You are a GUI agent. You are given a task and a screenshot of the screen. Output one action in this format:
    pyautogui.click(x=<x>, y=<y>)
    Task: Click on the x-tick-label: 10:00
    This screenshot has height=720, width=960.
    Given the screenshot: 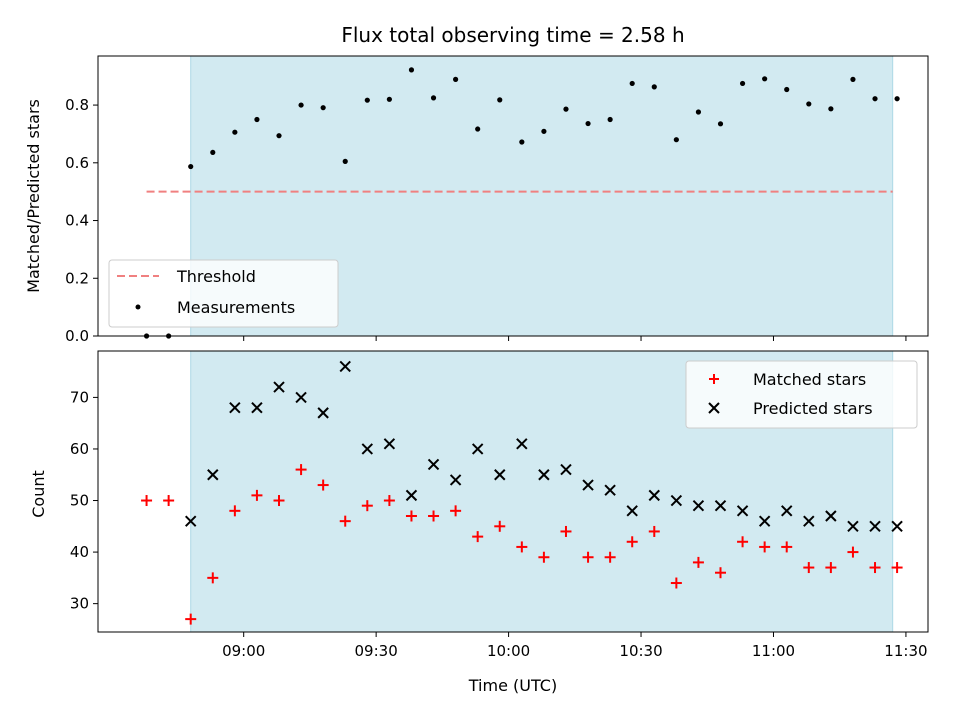 What is the action you would take?
    pyautogui.click(x=508, y=651)
    